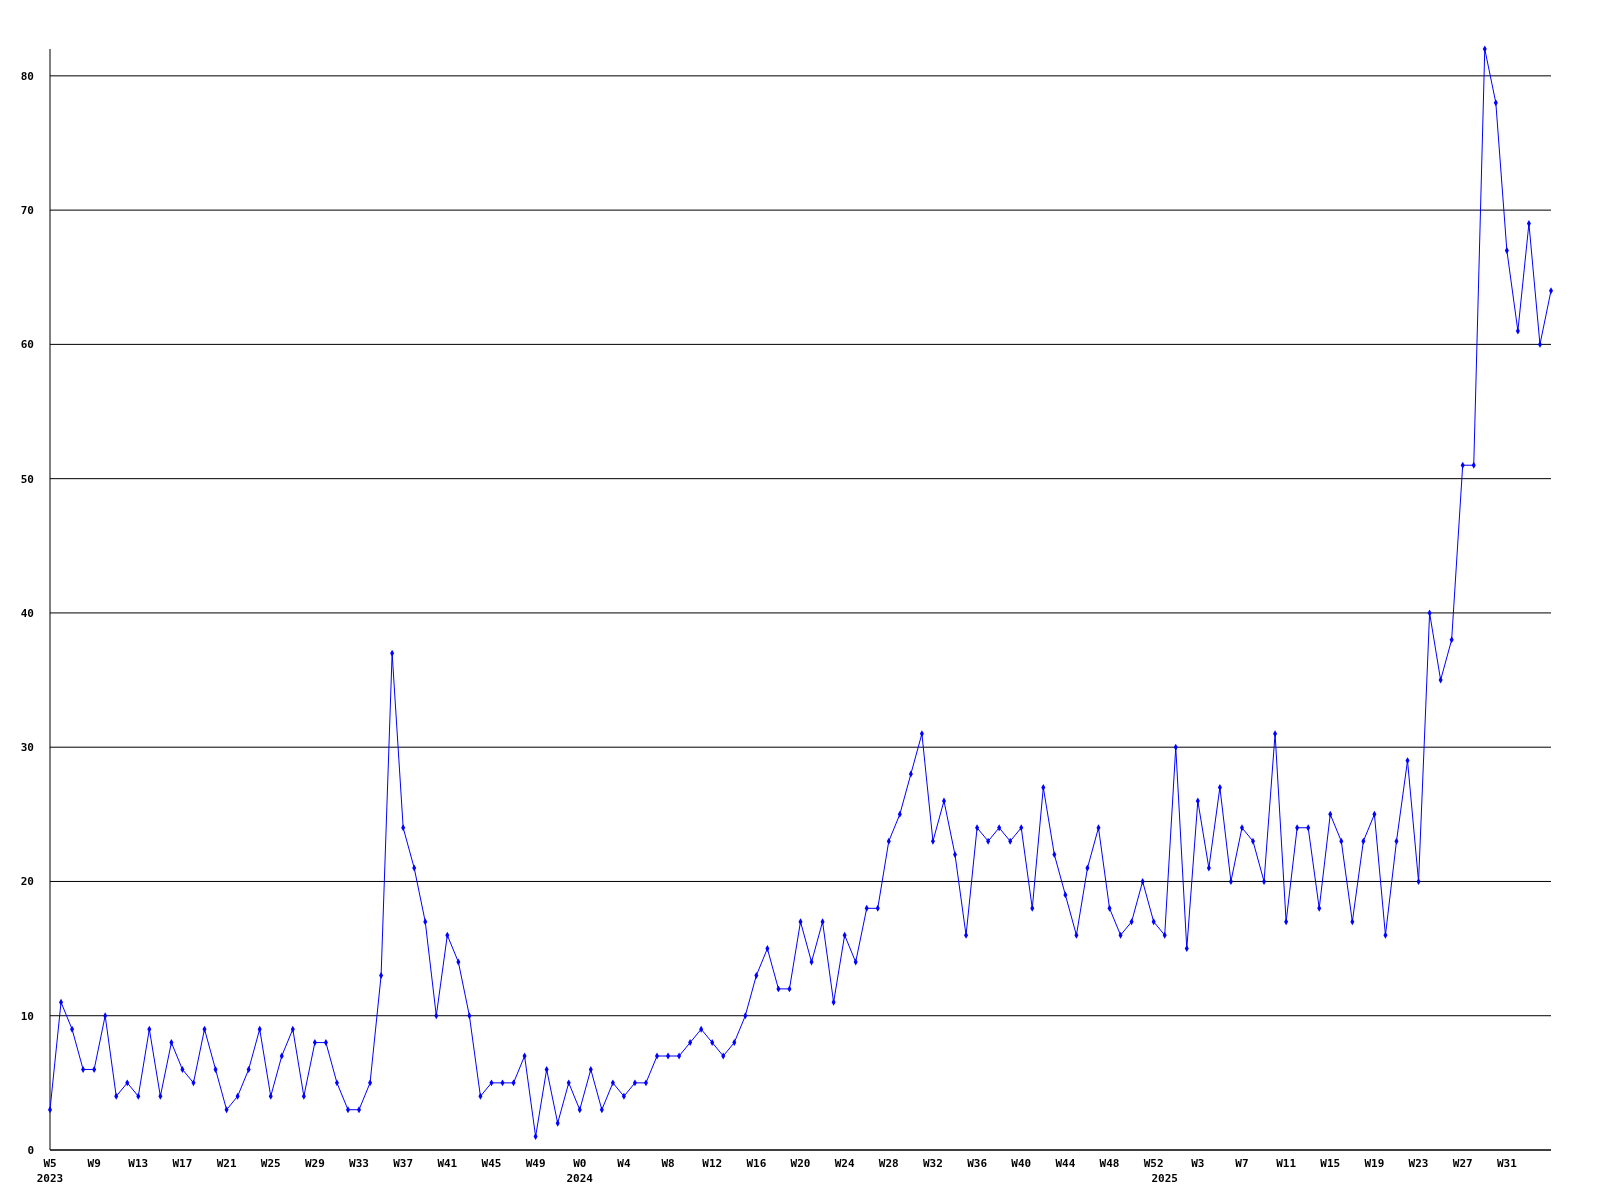 Image resolution: width=1600 pixels, height=1200 pixels. What do you see at coordinates (447, 1163) in the screenshot?
I see `x-tick-label: W41` at bounding box center [447, 1163].